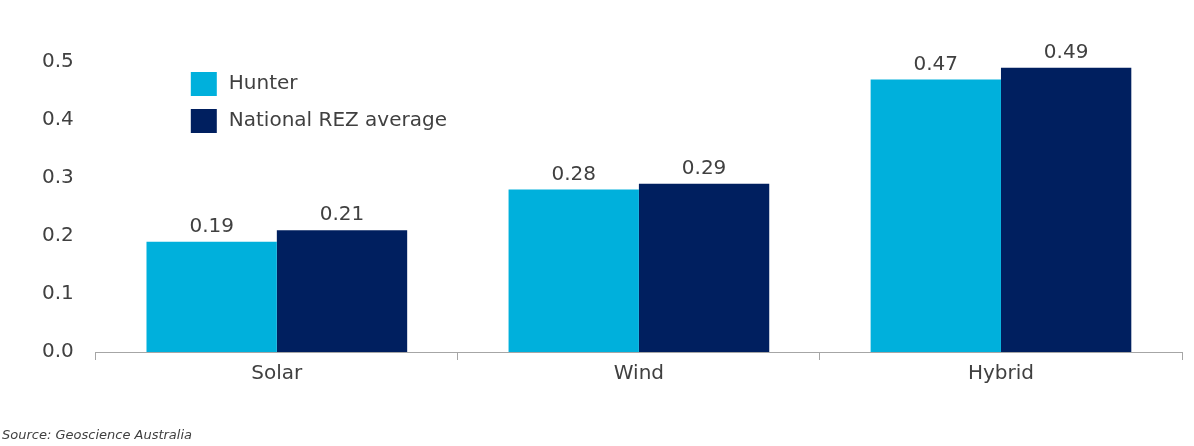  Describe the element at coordinates (57, 60) in the screenshot. I see `y-tick-label: 0.5` at that location.